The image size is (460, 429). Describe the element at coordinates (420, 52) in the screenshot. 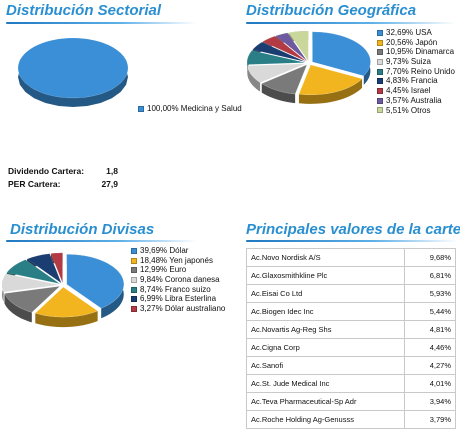

I see `geografica-legend-label: 10,95% Dinamarca` at that location.